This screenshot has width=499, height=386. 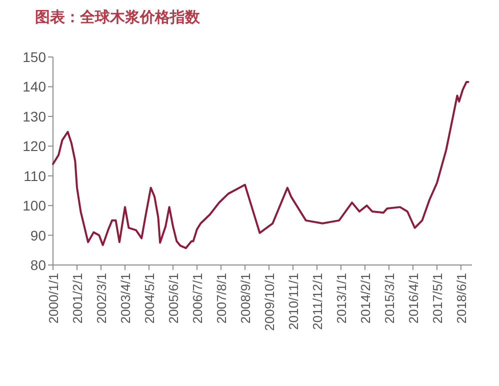 I want to click on x-tick-label: 2007/8/1, so click(x=221, y=298).